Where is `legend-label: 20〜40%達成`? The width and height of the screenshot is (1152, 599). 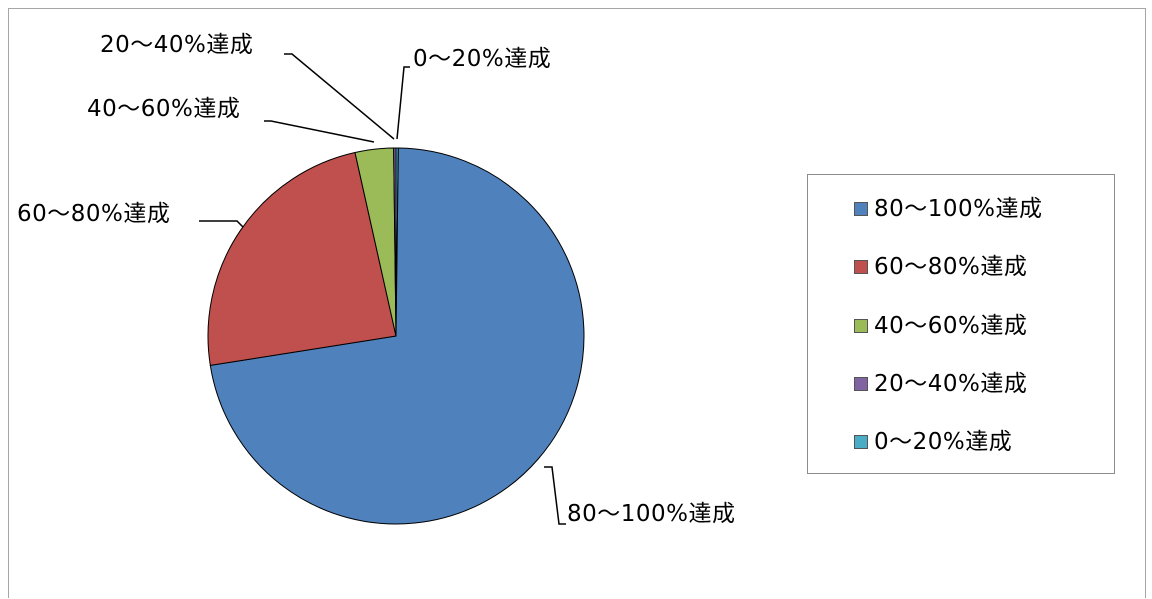
legend-label: 20〜40%達成 is located at coordinates (951, 383).